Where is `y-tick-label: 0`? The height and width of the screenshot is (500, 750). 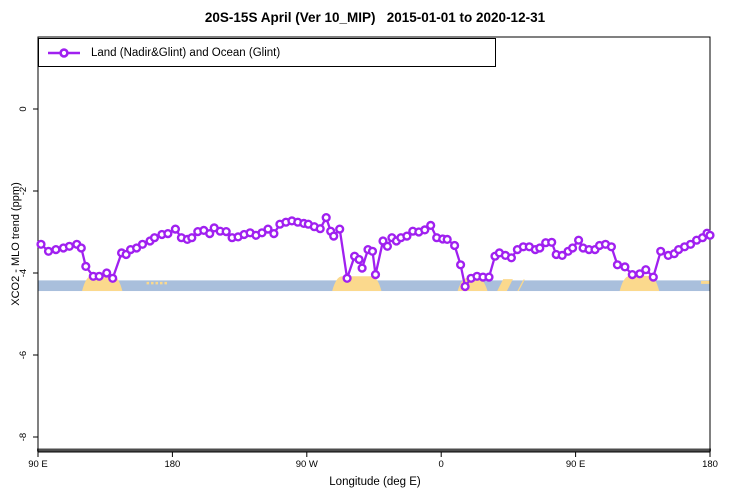 y-tick-label: 0 is located at coordinates (23, 108).